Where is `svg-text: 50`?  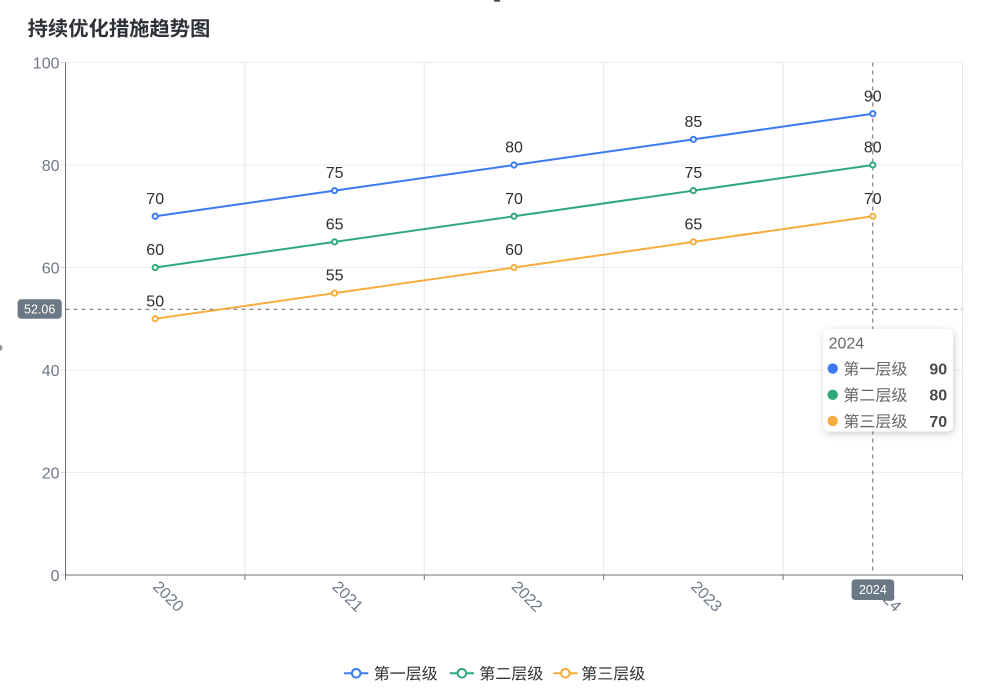 svg-text: 50 is located at coordinates (155, 301).